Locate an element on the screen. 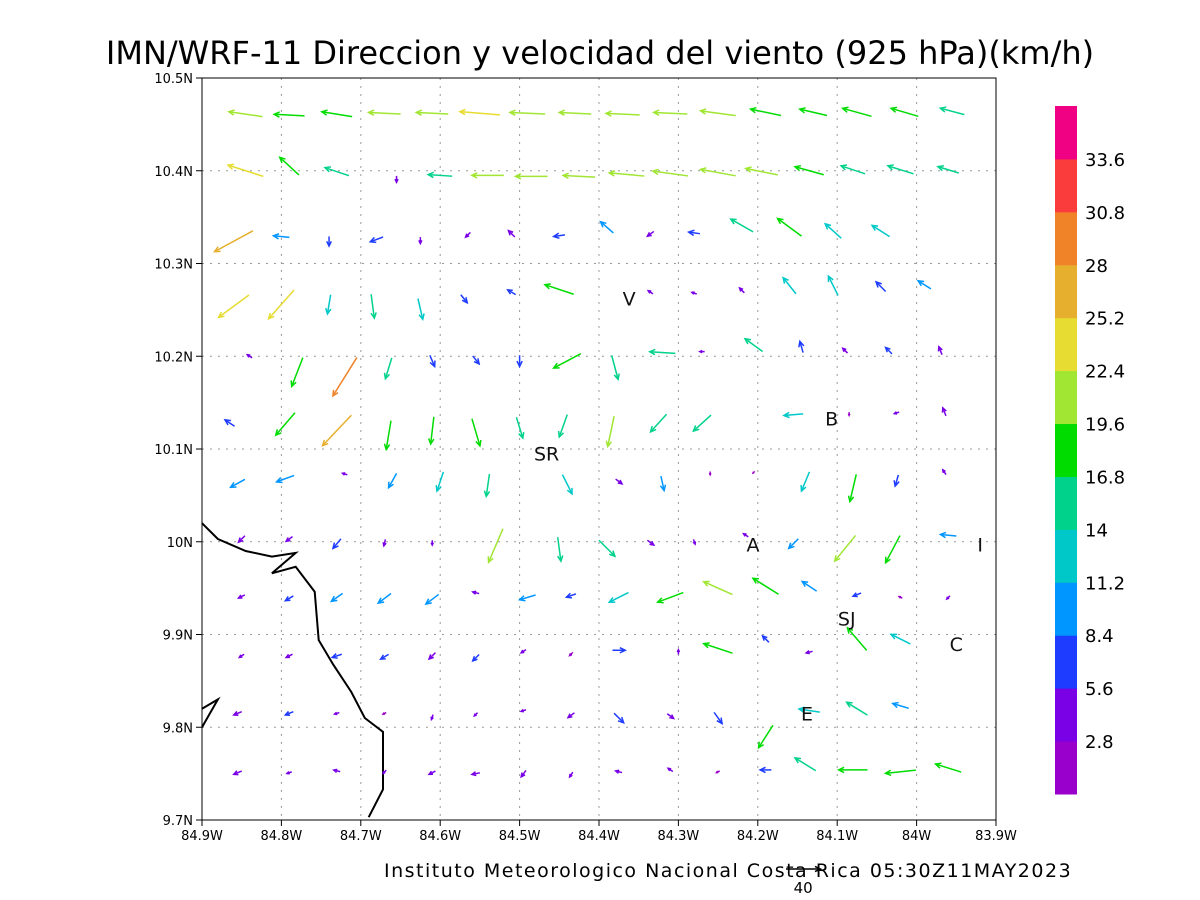 The height and width of the screenshot is (900, 1200). y-tick-label: 10.4N is located at coordinates (173, 172).